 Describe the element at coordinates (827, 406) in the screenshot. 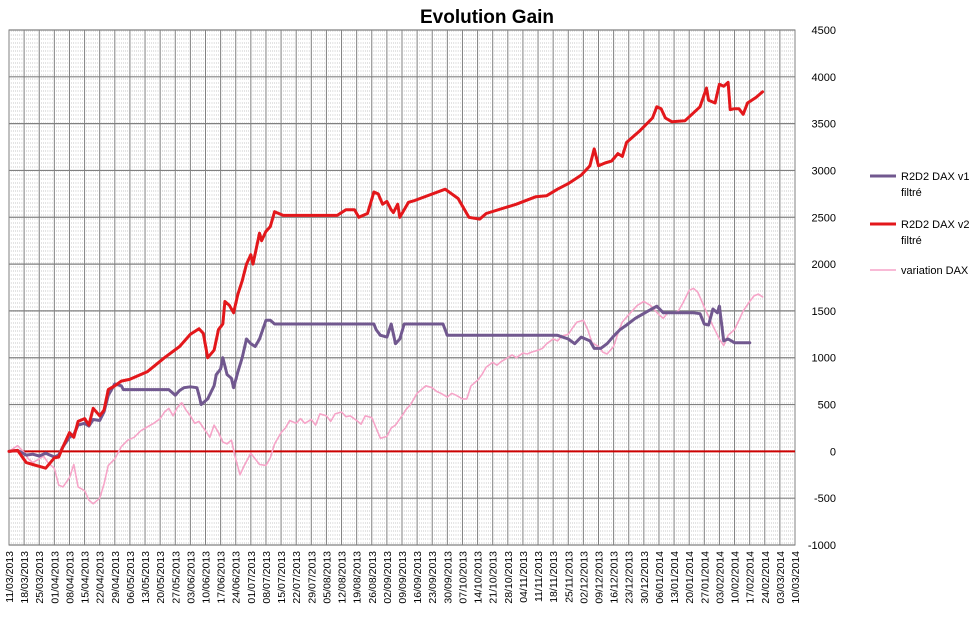

I see `y-tick-label: 500` at that location.